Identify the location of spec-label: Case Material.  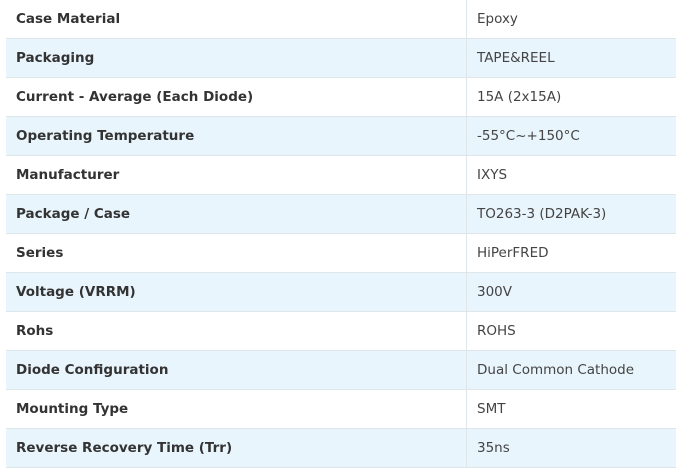
(236, 19).